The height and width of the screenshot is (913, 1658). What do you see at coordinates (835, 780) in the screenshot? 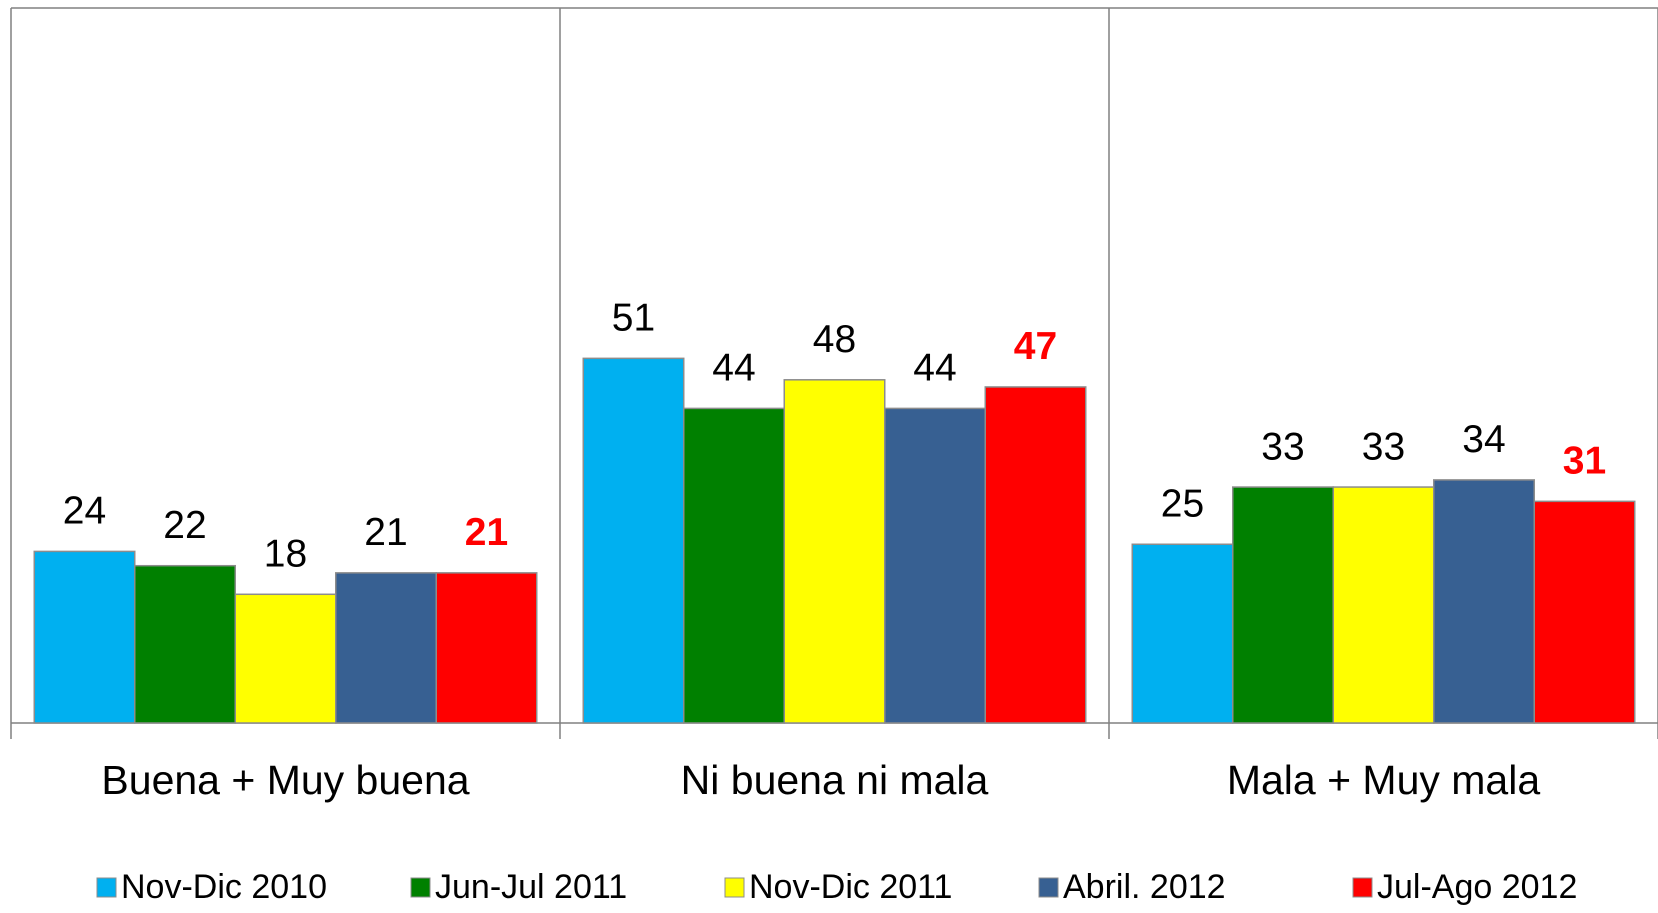
I see `x-tick-label: Ni buena ni mala` at bounding box center [835, 780].